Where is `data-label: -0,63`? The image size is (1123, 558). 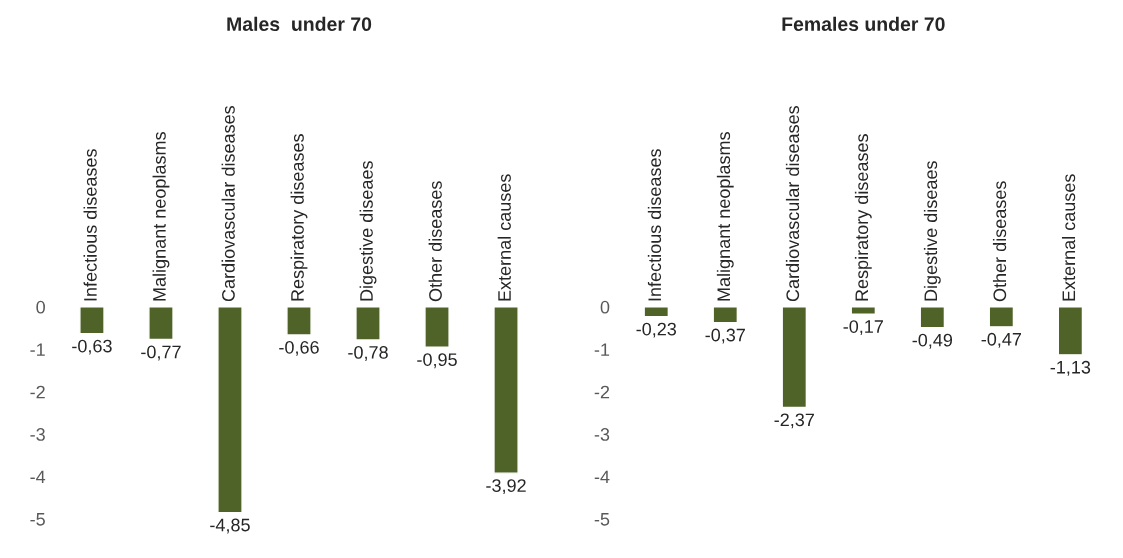
data-label: -0,63 is located at coordinates (92, 347).